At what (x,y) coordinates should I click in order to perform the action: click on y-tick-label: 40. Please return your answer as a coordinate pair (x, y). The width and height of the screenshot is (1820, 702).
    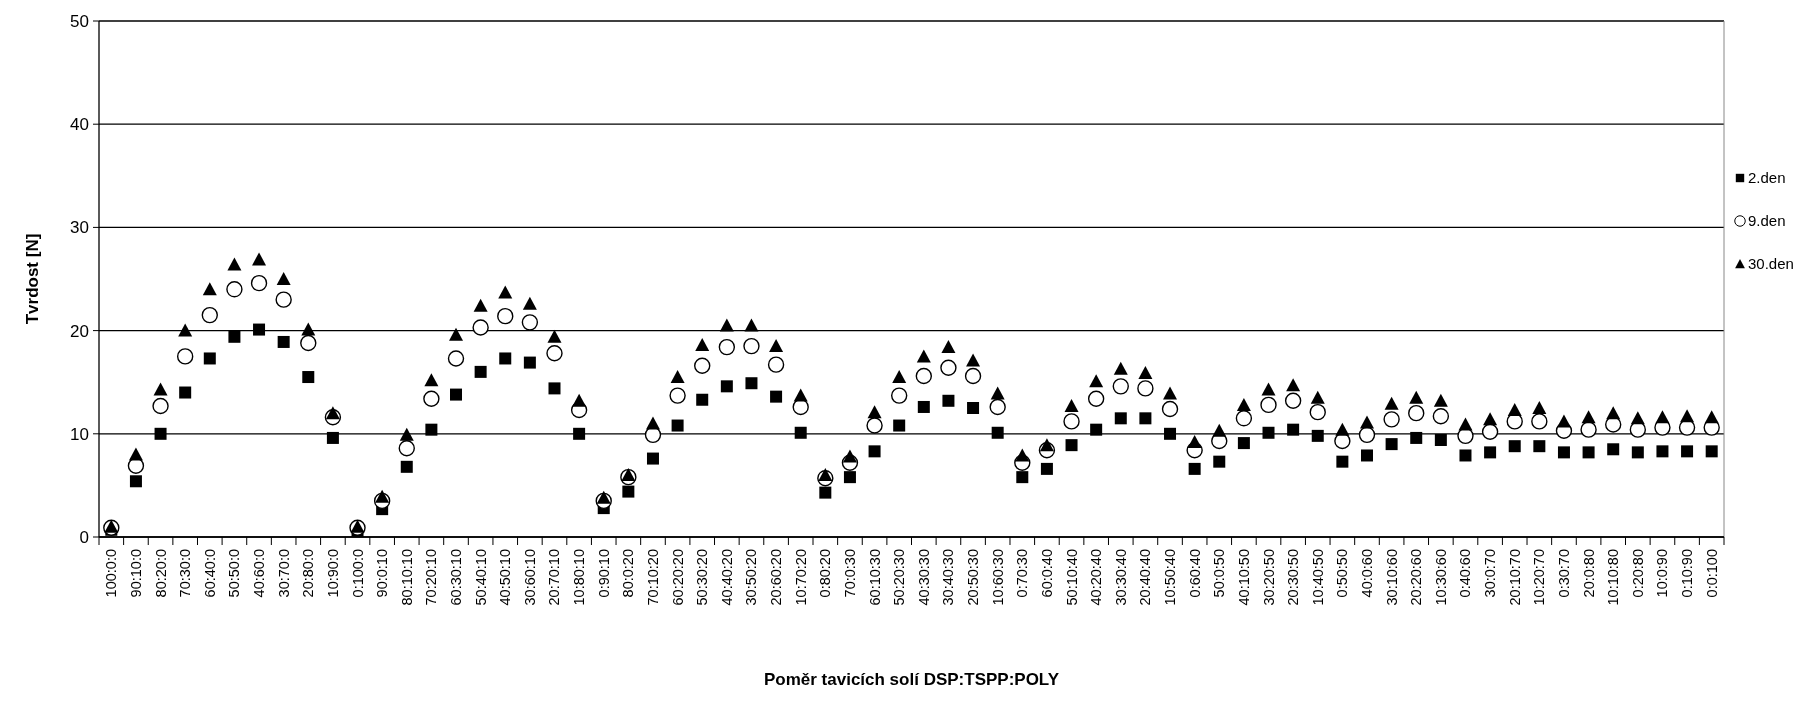
    Looking at the image, I should click on (79, 125).